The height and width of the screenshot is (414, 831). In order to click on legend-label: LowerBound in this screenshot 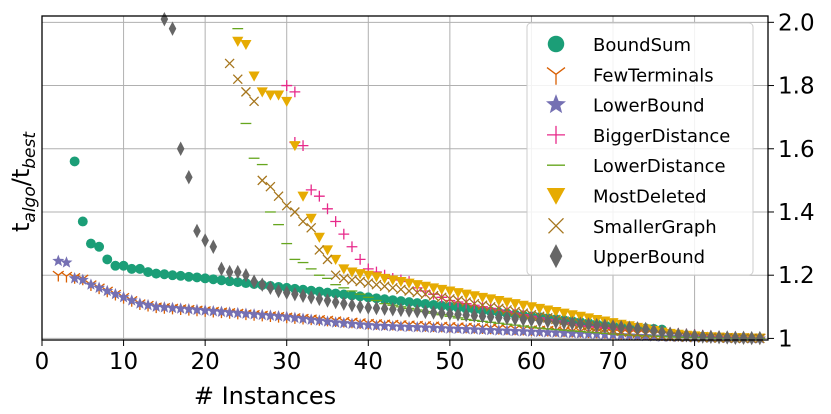, I will do `click(649, 106)`.